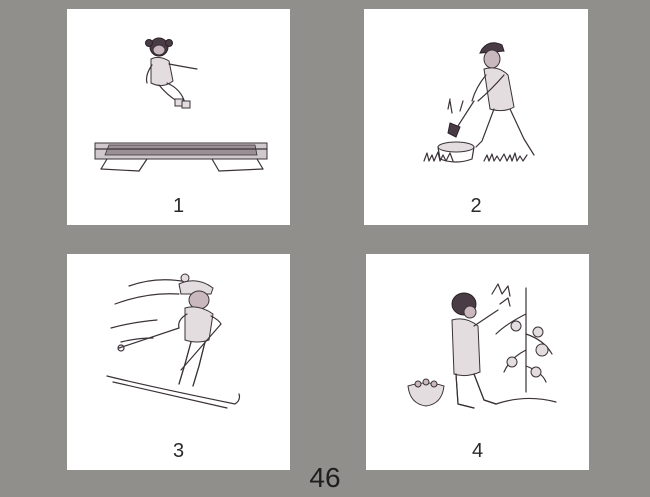 The width and height of the screenshot is (650, 497). I want to click on card-number: 1, so click(178, 206).